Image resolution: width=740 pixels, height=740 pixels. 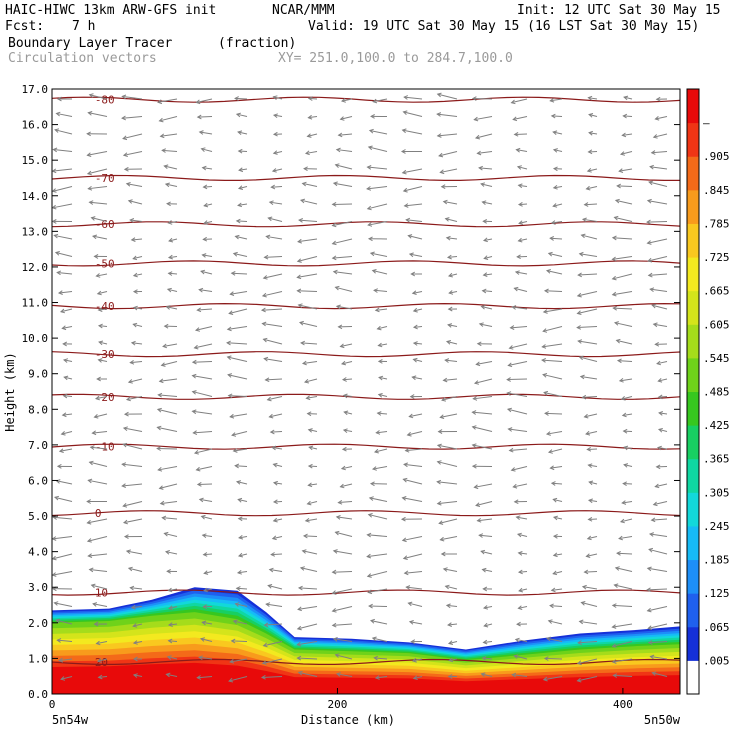 What do you see at coordinates (105, 178) in the screenshot?
I see `contour-label: -70` at bounding box center [105, 178].